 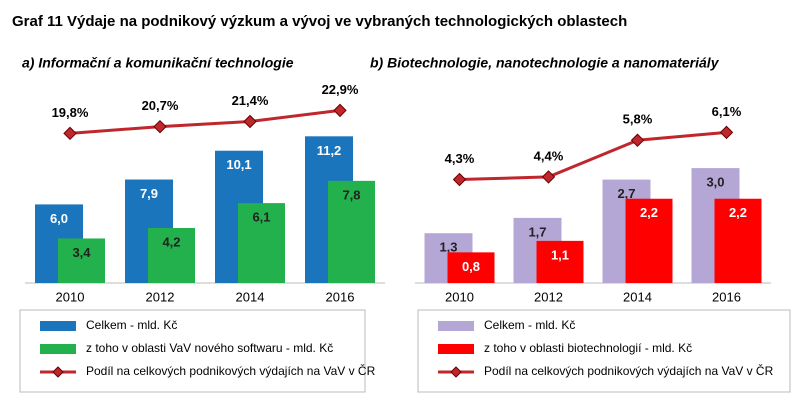 What do you see at coordinates (238, 164) in the screenshot?
I see `data-label: 10,1` at bounding box center [238, 164].